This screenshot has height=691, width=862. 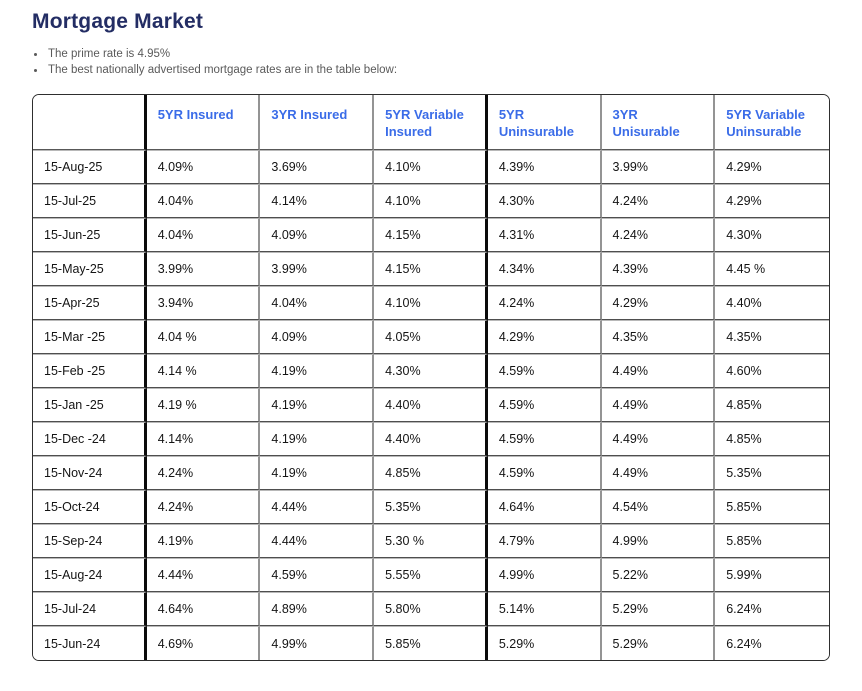 I want to click on rate-cell: 4.60%, so click(x=772, y=371).